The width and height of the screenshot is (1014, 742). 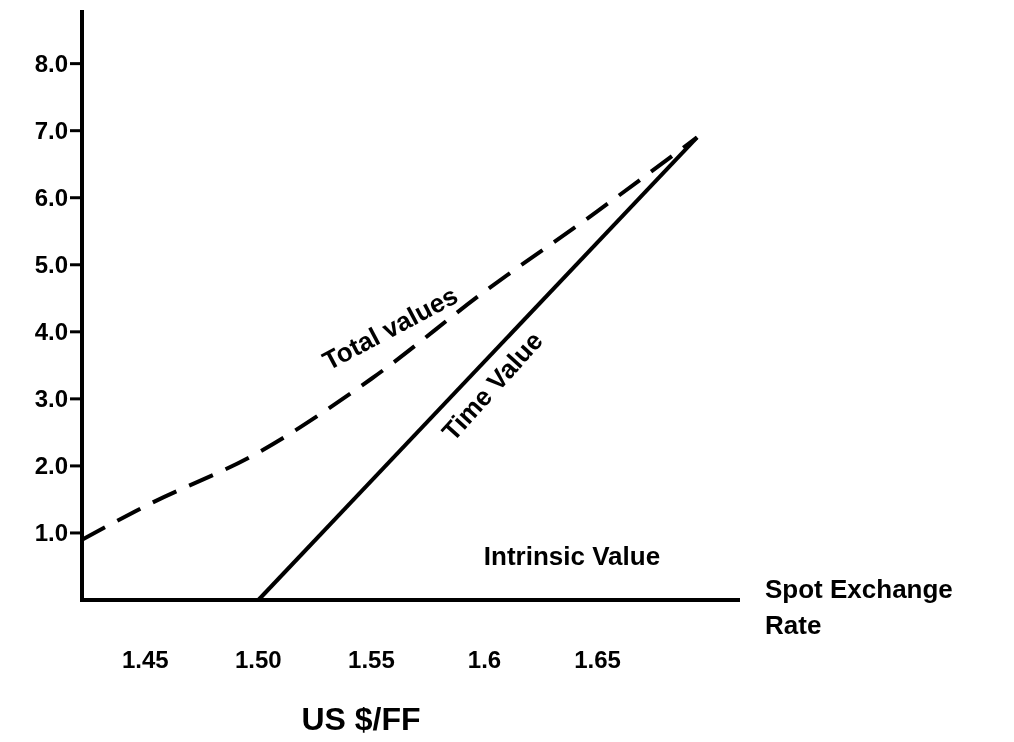 I want to click on y-tick-label: 4.0, so click(x=51, y=332).